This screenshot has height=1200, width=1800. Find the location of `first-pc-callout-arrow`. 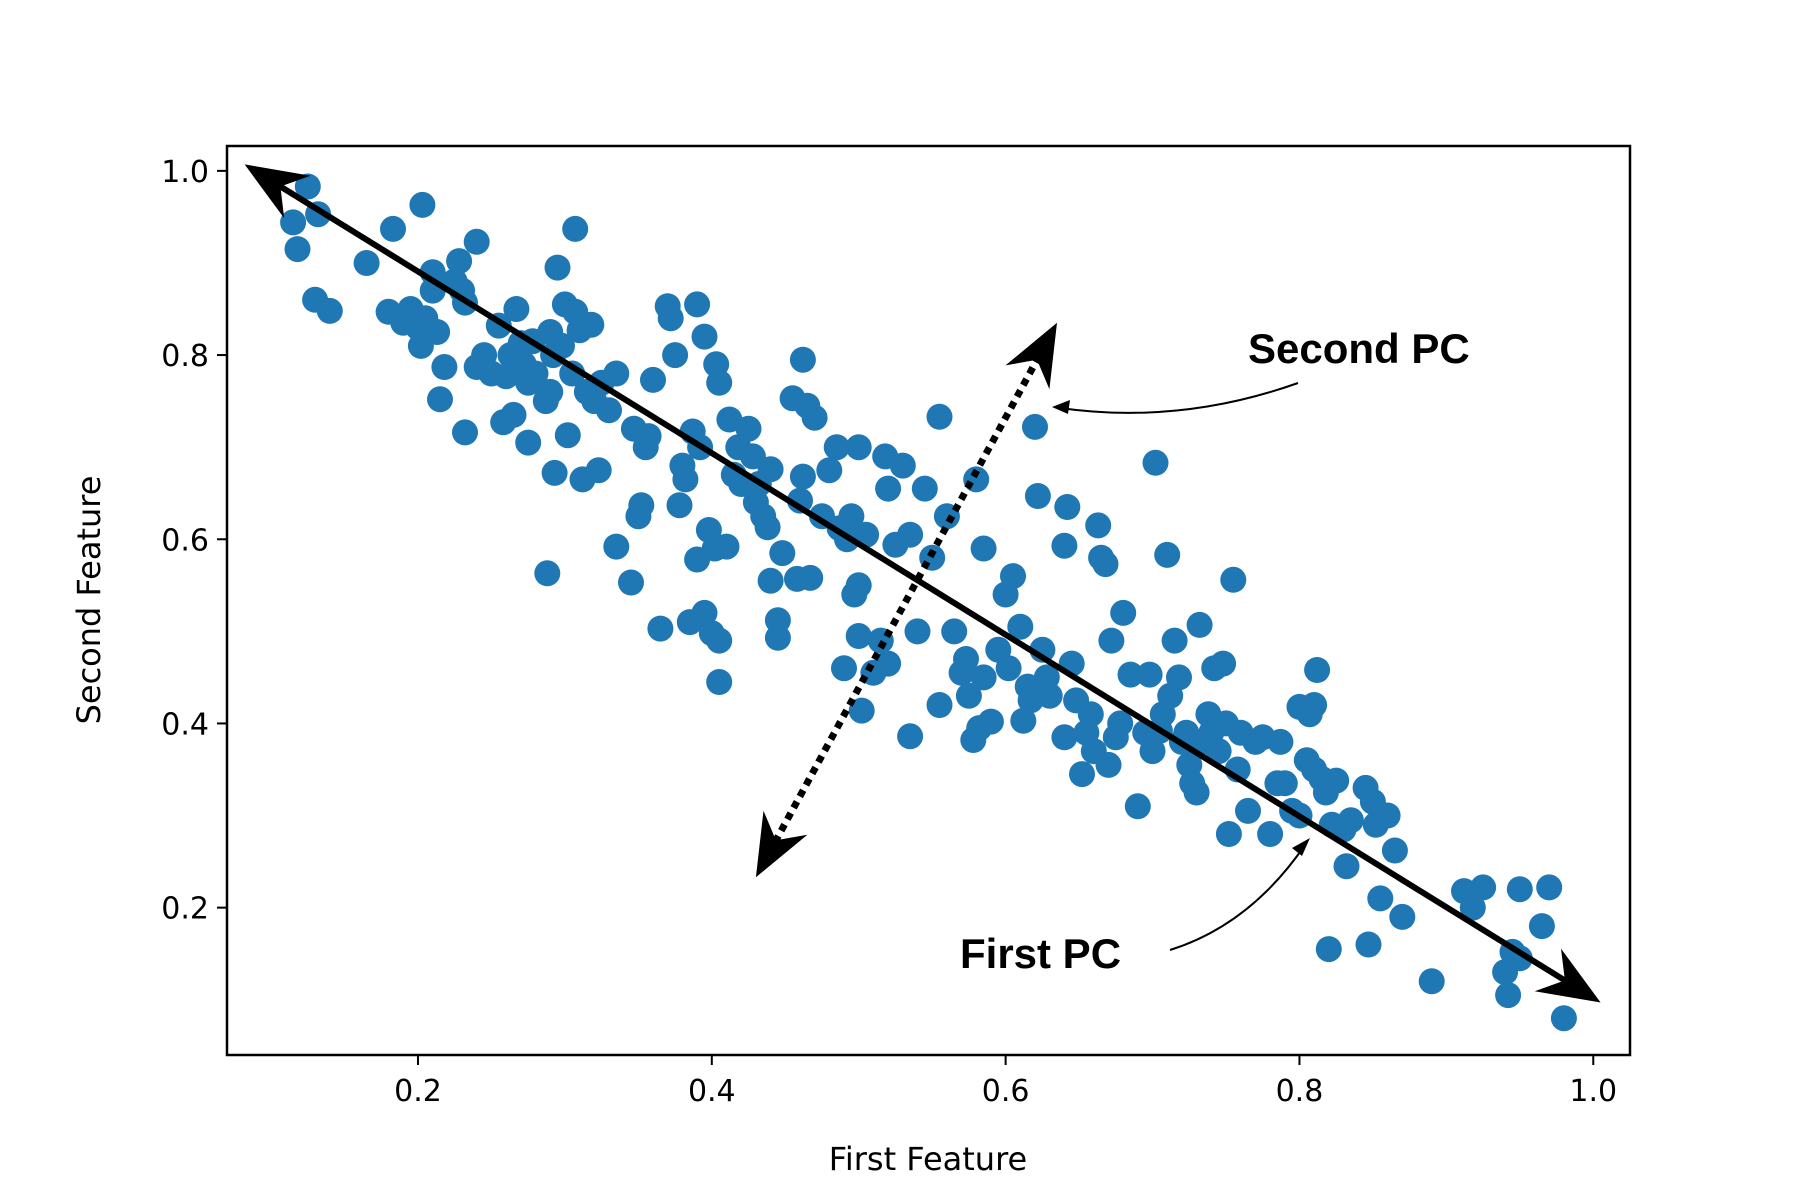

first-pc-callout-arrow is located at coordinates (1237, 897).